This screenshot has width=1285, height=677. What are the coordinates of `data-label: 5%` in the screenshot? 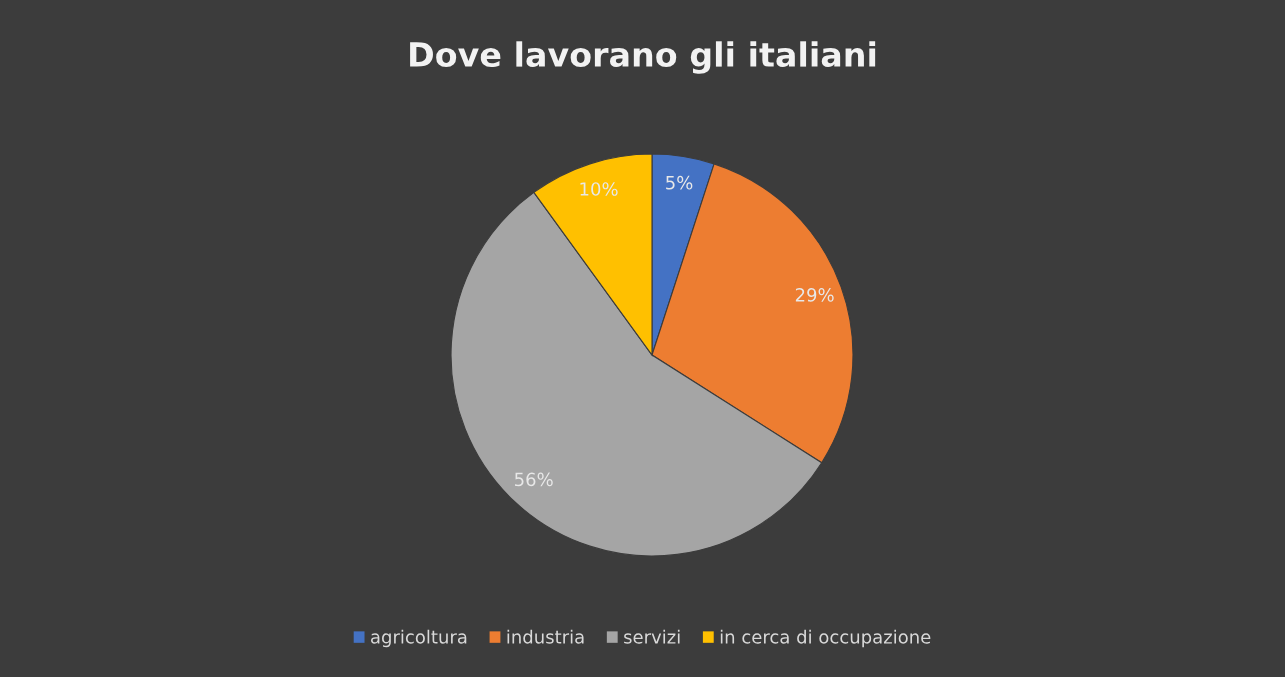 It's located at (679, 182).